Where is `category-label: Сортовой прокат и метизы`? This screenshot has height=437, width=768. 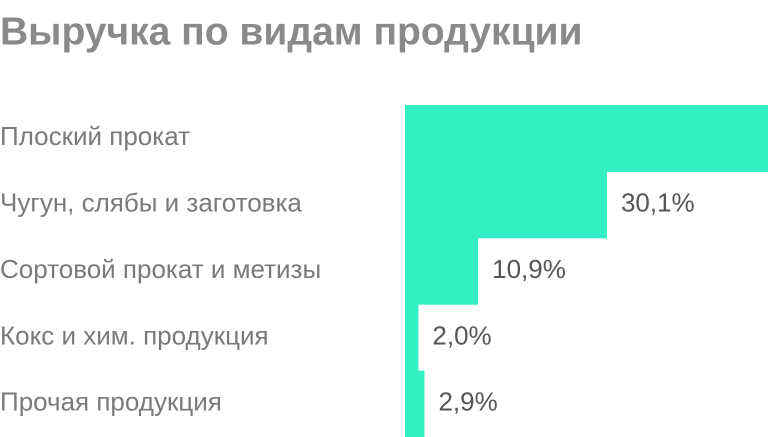 category-label: Сортовой прокат и метизы is located at coordinates (160, 269).